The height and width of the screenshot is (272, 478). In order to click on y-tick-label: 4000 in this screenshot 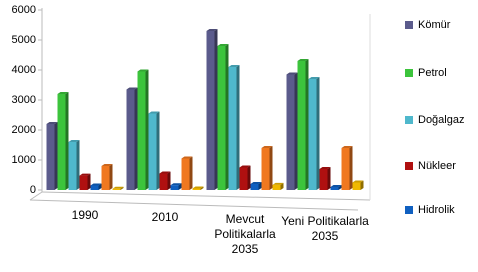, I will do `click(24, 70)`.